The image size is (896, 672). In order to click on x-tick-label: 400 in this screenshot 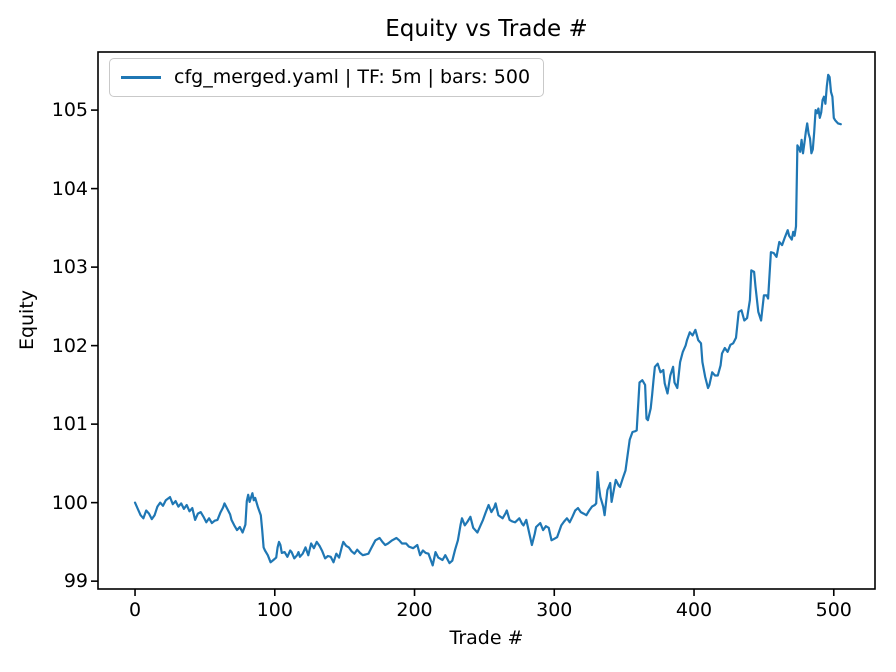, I will do `click(694, 610)`.